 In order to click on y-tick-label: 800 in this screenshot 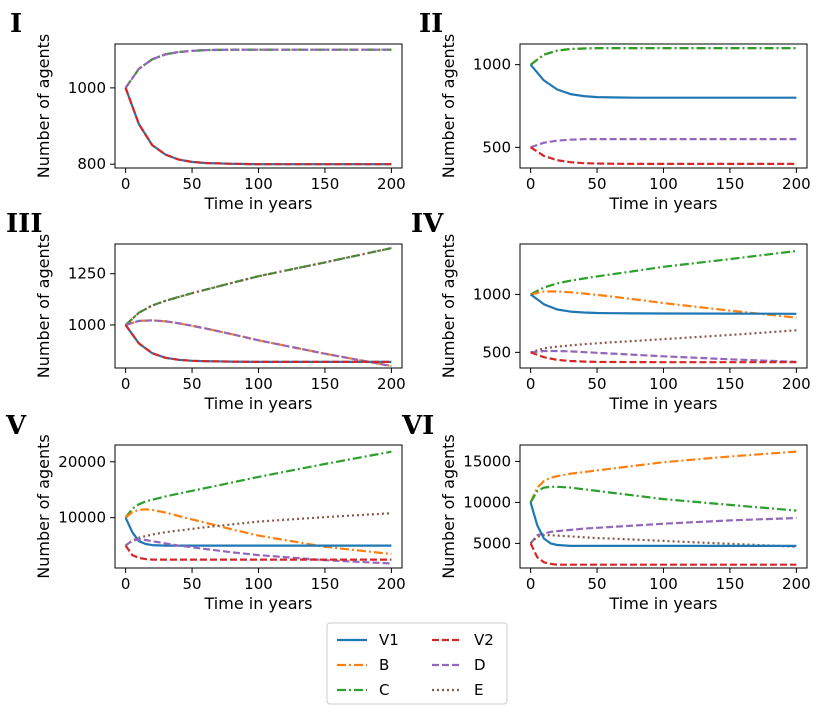, I will do `click(91, 164)`.